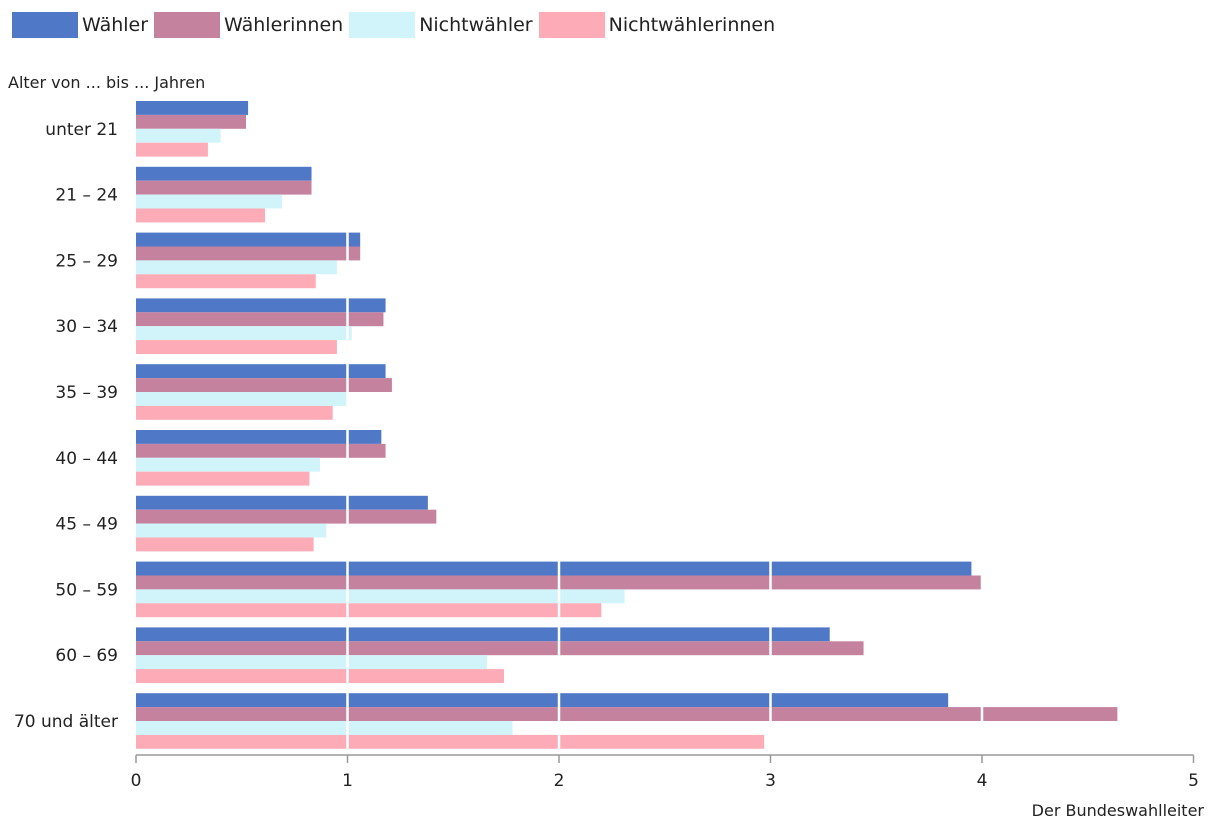  What do you see at coordinates (1193, 781) in the screenshot?
I see `x-tick-label: 5` at bounding box center [1193, 781].